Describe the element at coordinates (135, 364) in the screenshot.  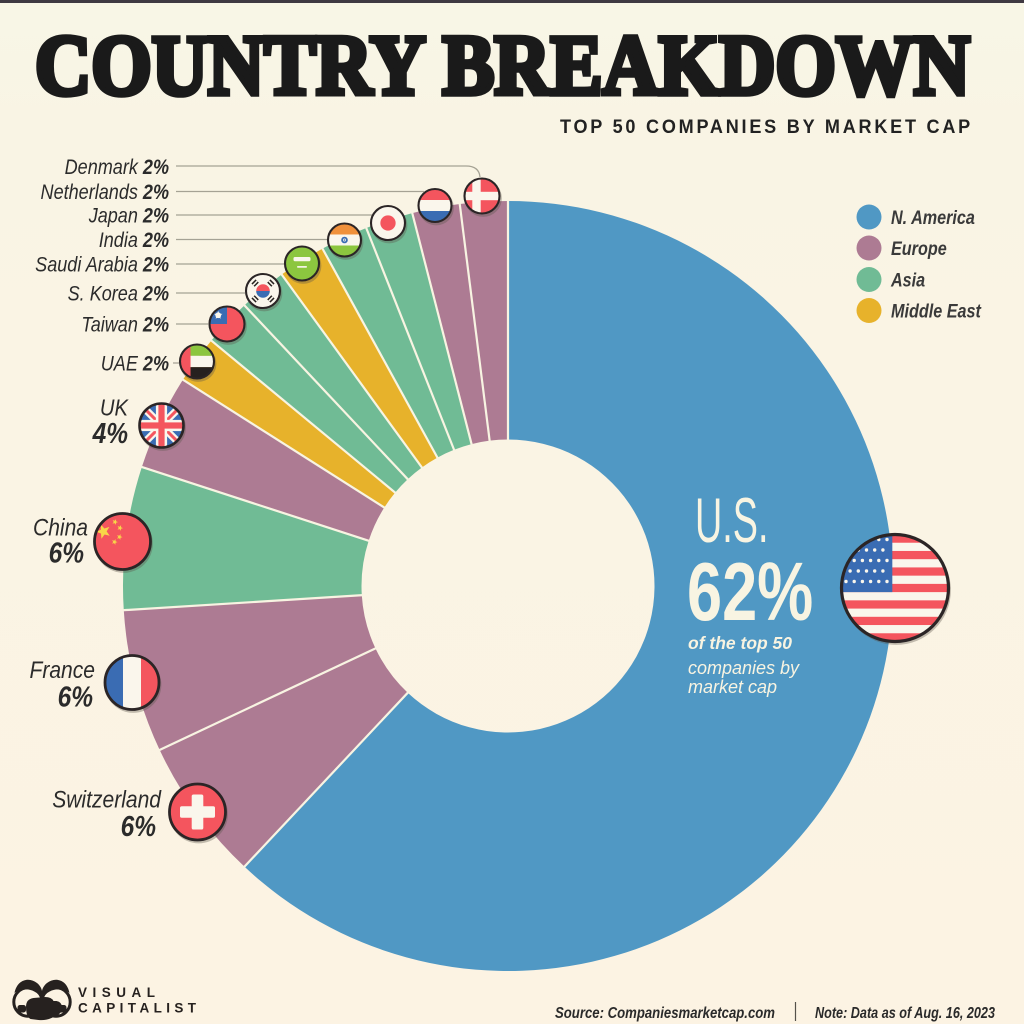
I see `svg-text: UAE 2%` at that location.